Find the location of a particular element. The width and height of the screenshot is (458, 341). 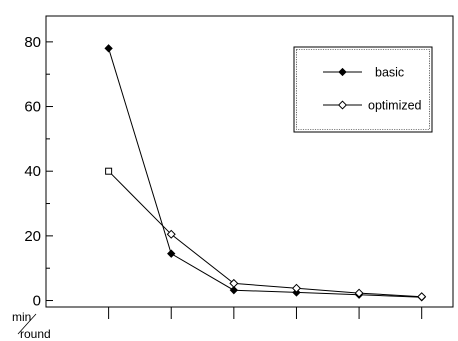

y-tick-label: 0 is located at coordinates (37, 301).